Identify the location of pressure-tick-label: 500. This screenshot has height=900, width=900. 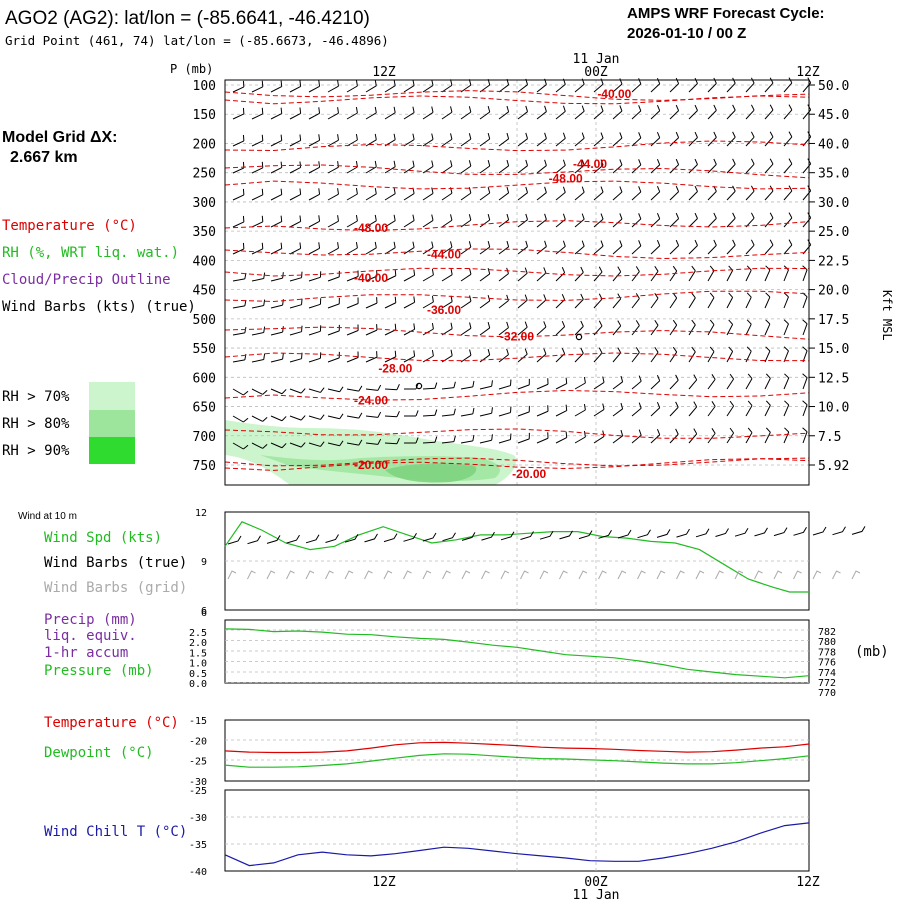
(204, 320).